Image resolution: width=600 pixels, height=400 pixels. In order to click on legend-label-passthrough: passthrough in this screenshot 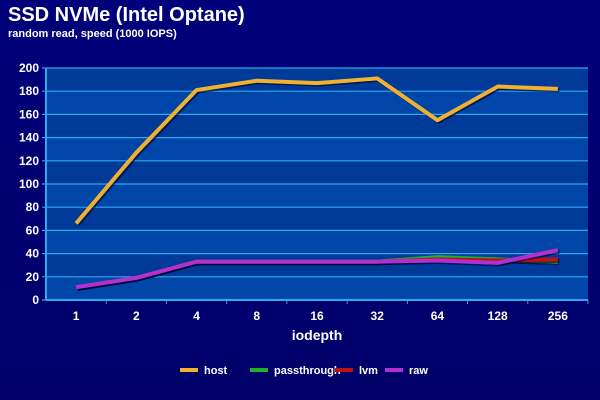, I will do `click(307, 371)`.